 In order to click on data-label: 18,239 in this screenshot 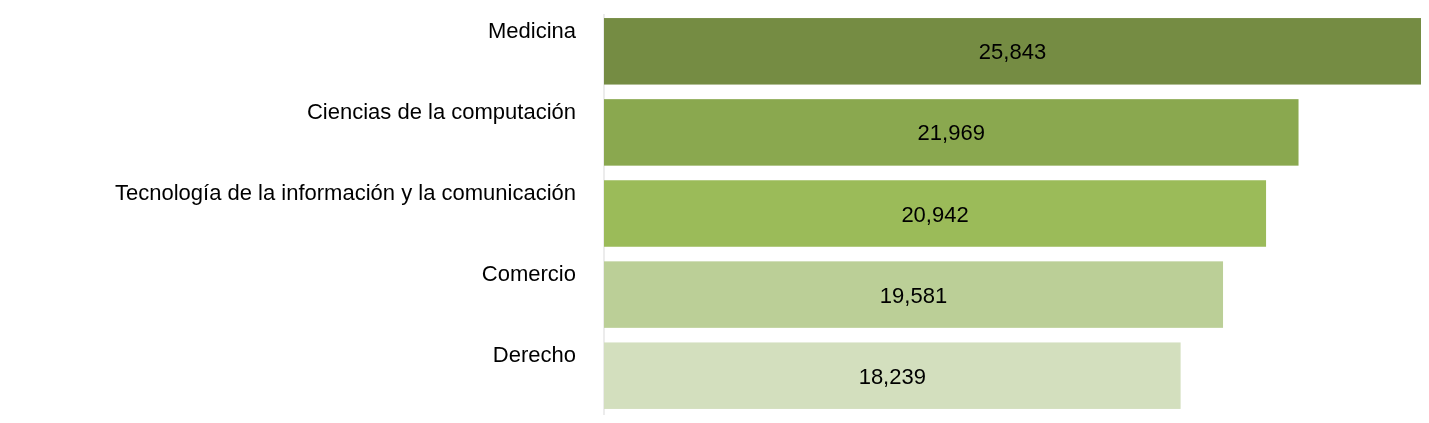, I will do `click(892, 376)`.